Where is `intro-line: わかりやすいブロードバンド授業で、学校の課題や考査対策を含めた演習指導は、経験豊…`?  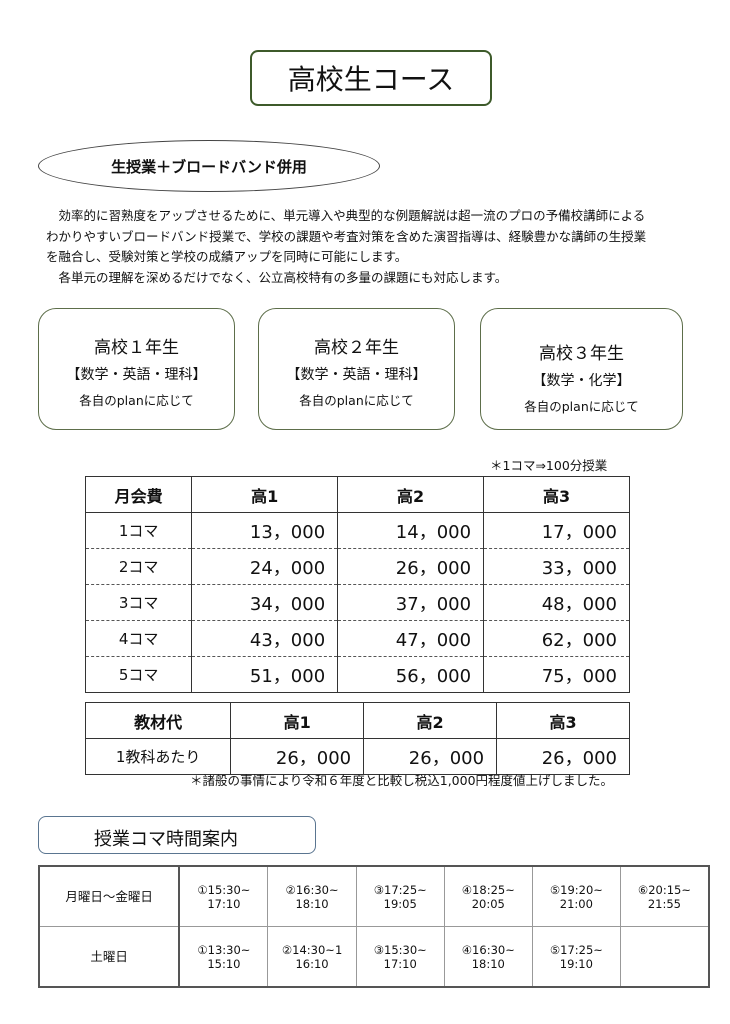
intro-line: わかりやすいブロードバンド授業で、学校の課題や考査対策を含めた演習指導は、経験豊… is located at coordinates (346, 236).